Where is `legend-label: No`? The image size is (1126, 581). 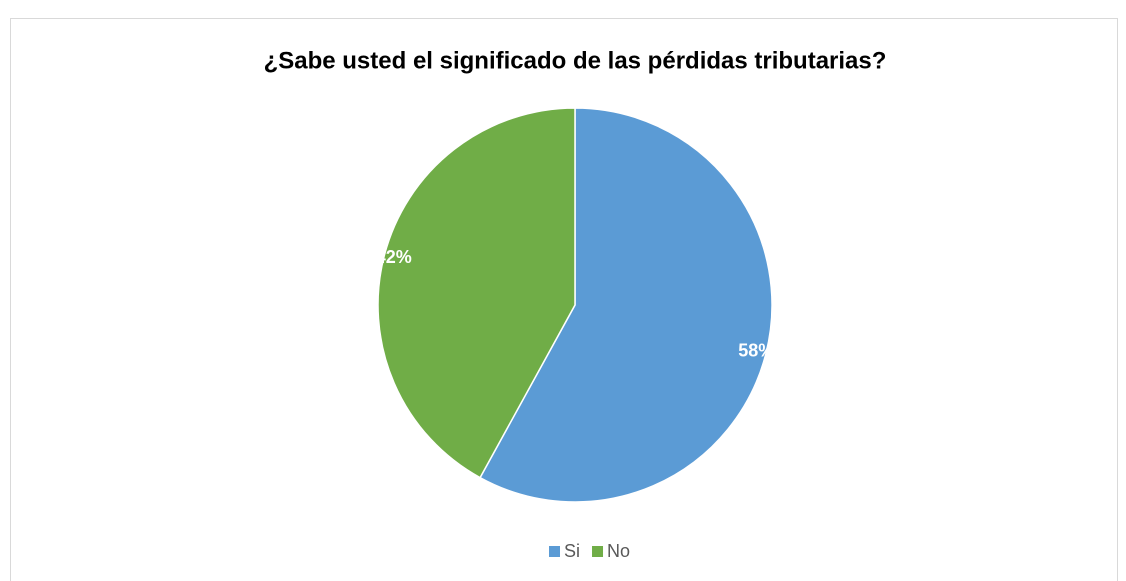 legend-label: No is located at coordinates (618, 551).